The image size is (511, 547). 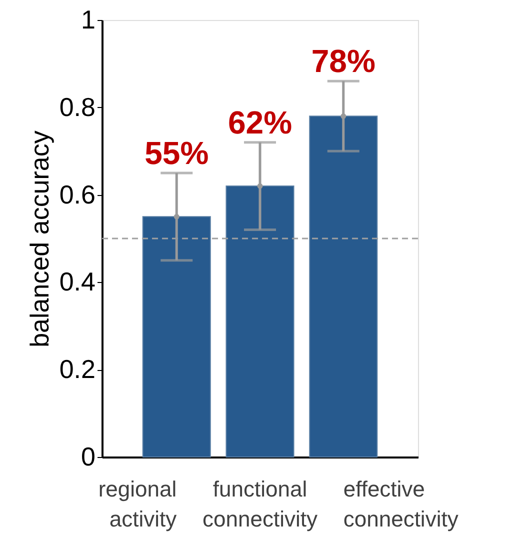 I want to click on y-axis-title: balanced accuracy, so click(x=39, y=239).